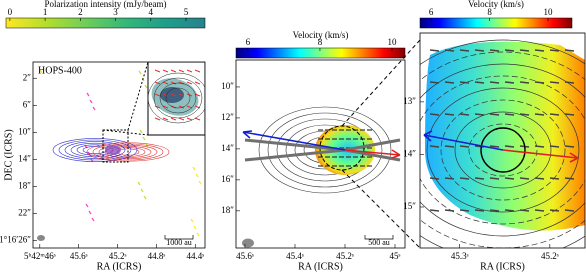 Image resolution: width=586 pixels, height=273 pixels. Describe the element at coordinates (227, 210) in the screenshot. I see `y-tick-label: 18″` at that location.